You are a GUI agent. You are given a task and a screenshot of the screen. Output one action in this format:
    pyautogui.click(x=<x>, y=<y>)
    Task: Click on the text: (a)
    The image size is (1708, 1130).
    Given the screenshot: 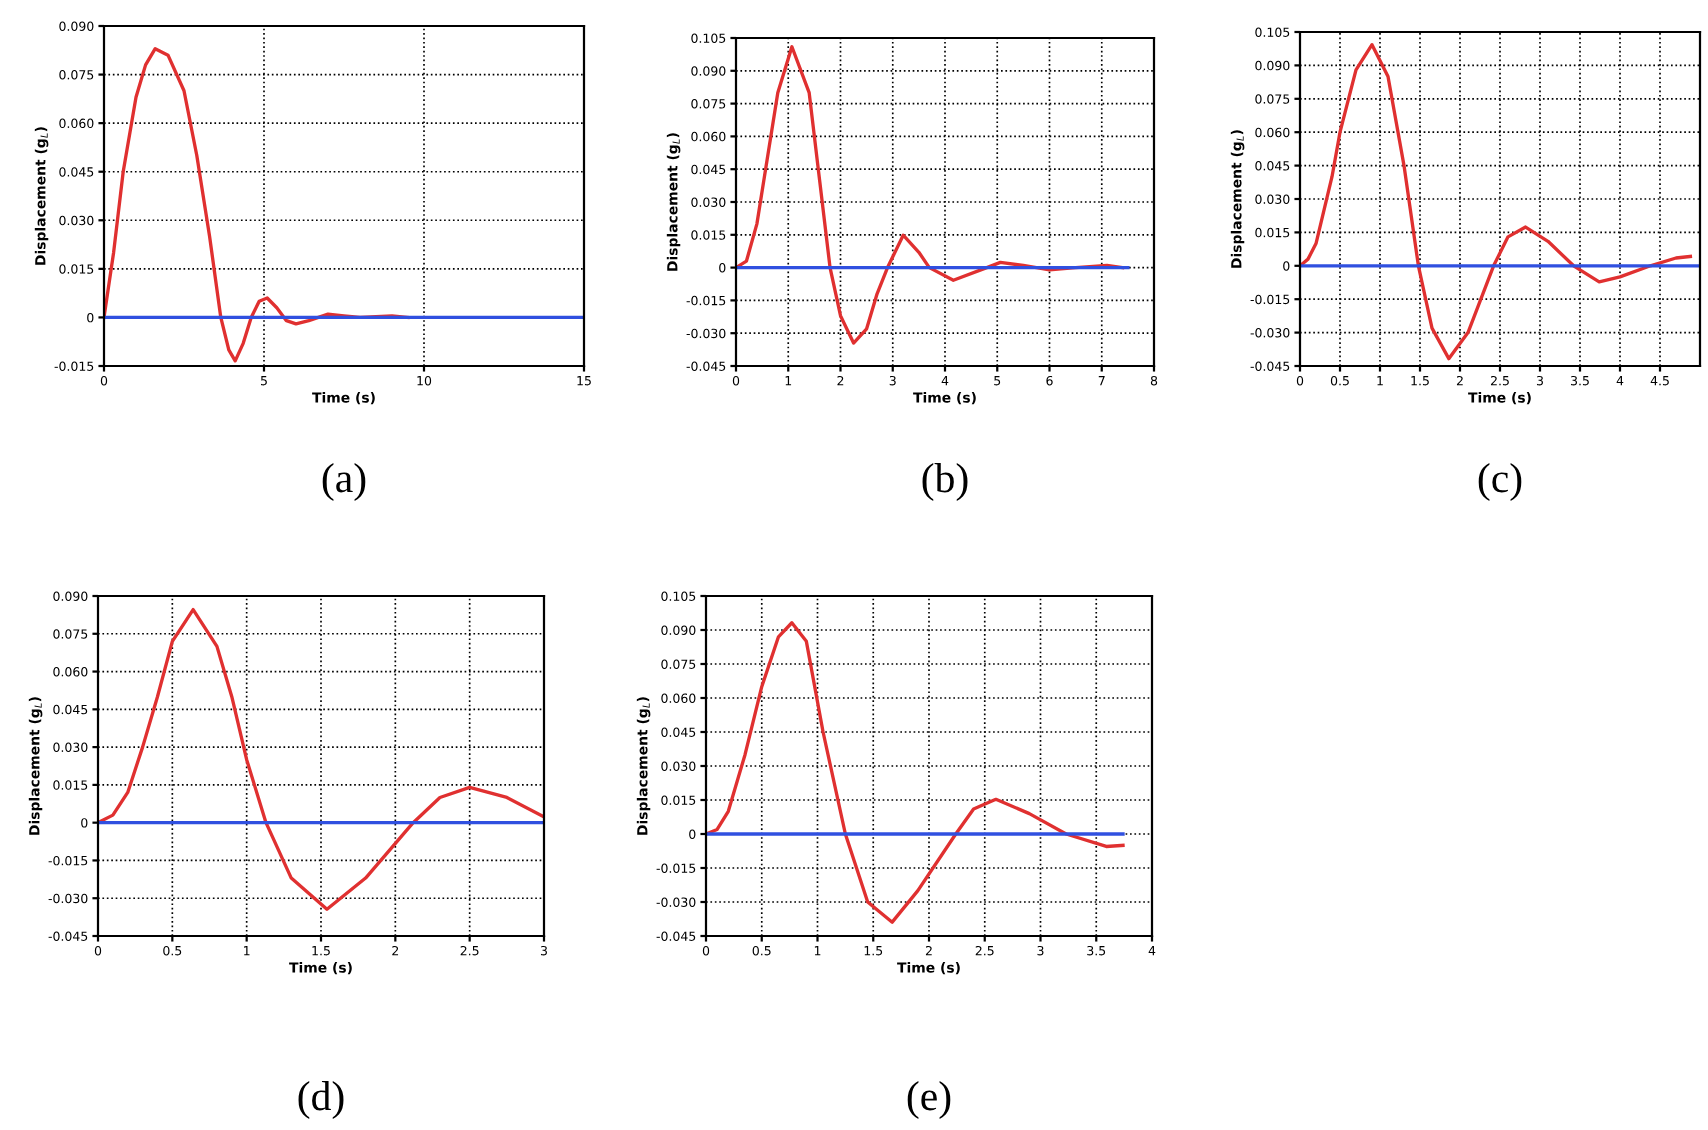 What is the action you would take?
    pyautogui.click(x=344, y=482)
    